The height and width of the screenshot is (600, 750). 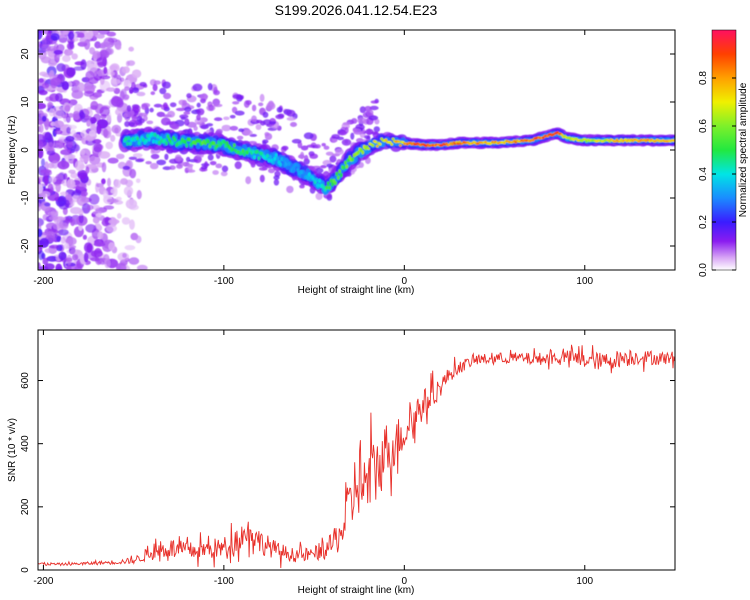 What do you see at coordinates (224, 581) in the screenshot?
I see `snr-x-tick-label: -100` at bounding box center [224, 581].